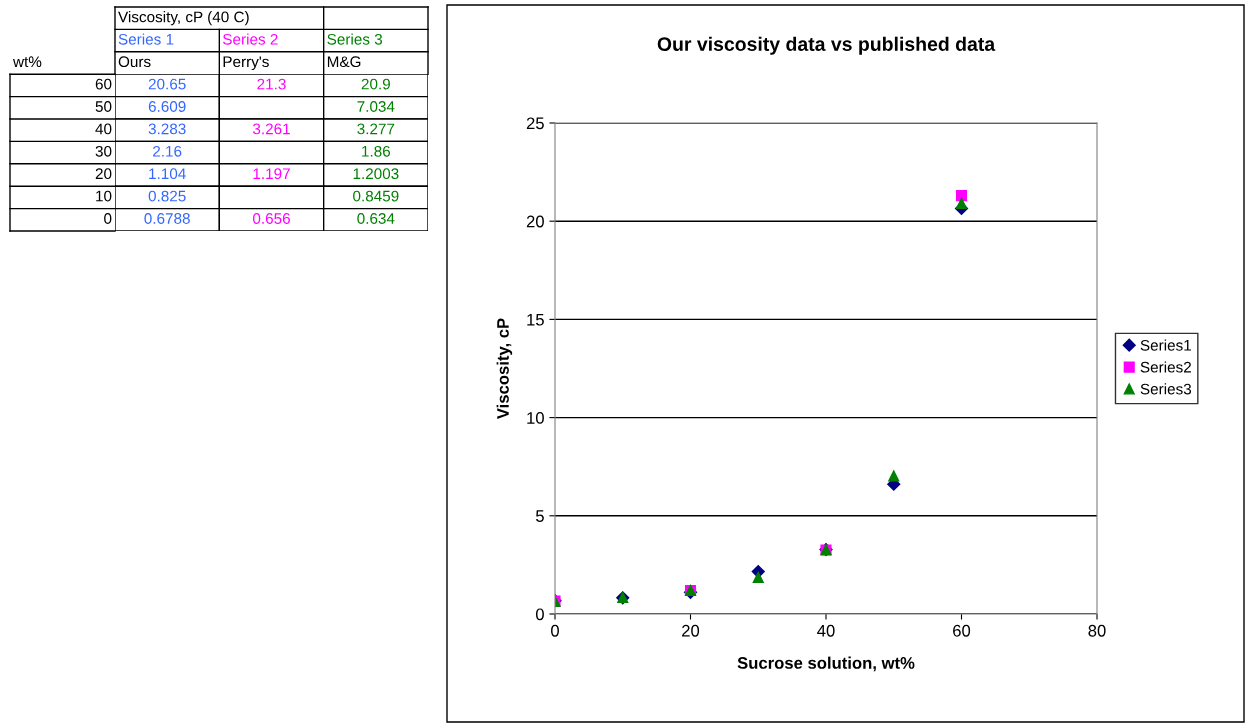  I want to click on data-label: 3.283, so click(167, 129).